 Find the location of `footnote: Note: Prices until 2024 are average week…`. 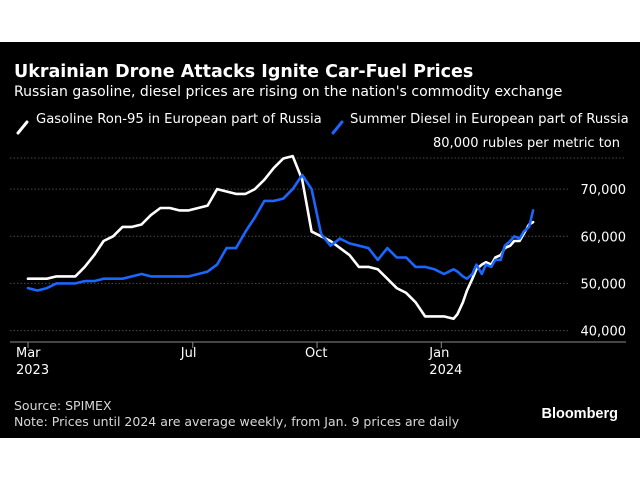

footnote: Note: Prices until 2024 are average week… is located at coordinates (237, 421).